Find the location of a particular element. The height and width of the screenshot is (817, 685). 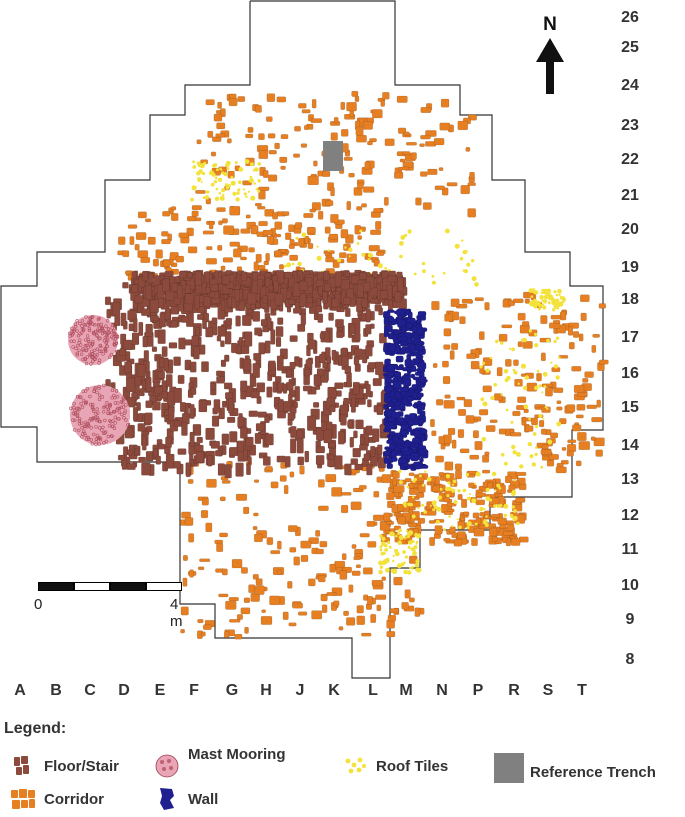

row-label: 8 is located at coordinates (630, 659).